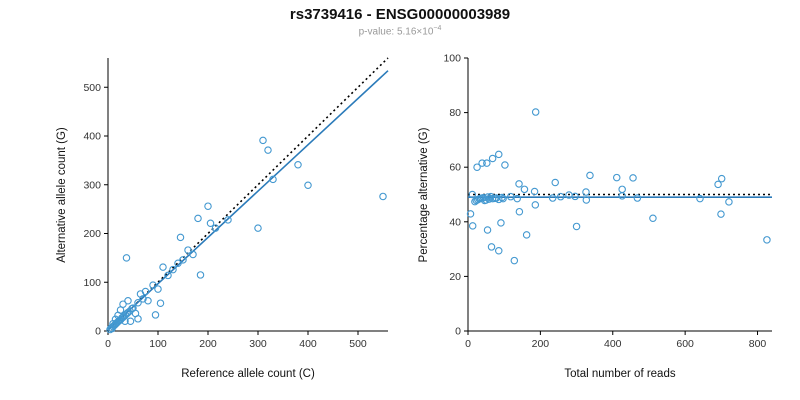  What do you see at coordinates (455, 277) in the screenshot?
I see `y-tick-label: 20` at bounding box center [455, 277].